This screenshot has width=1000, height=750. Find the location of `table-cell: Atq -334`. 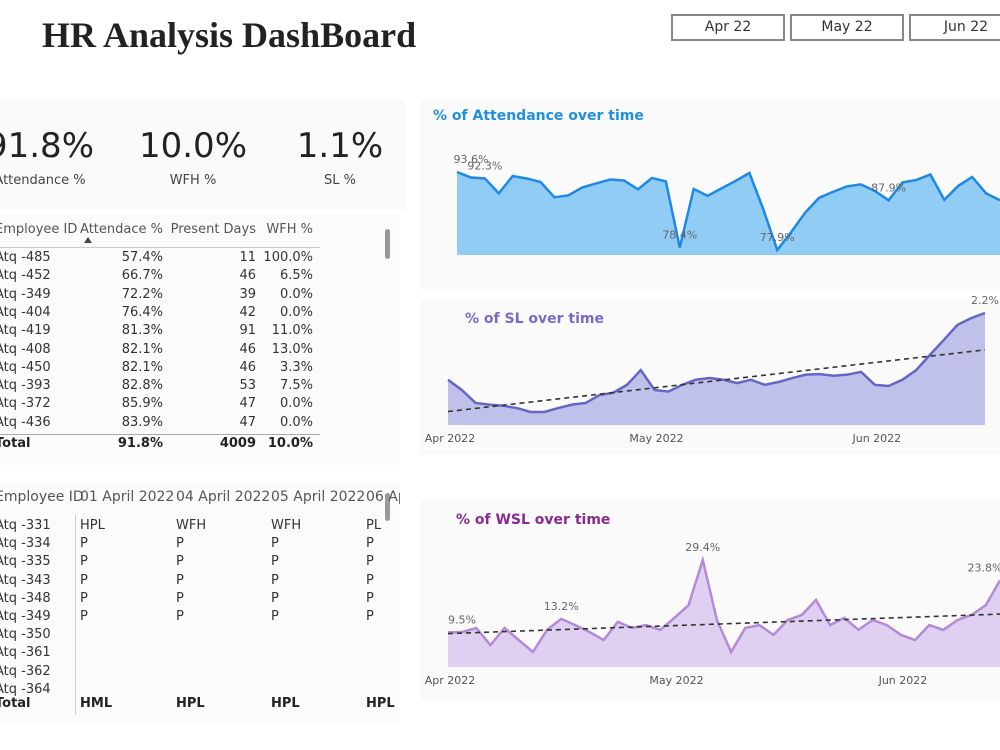

table-cell: Atq -334 is located at coordinates (25, 544).